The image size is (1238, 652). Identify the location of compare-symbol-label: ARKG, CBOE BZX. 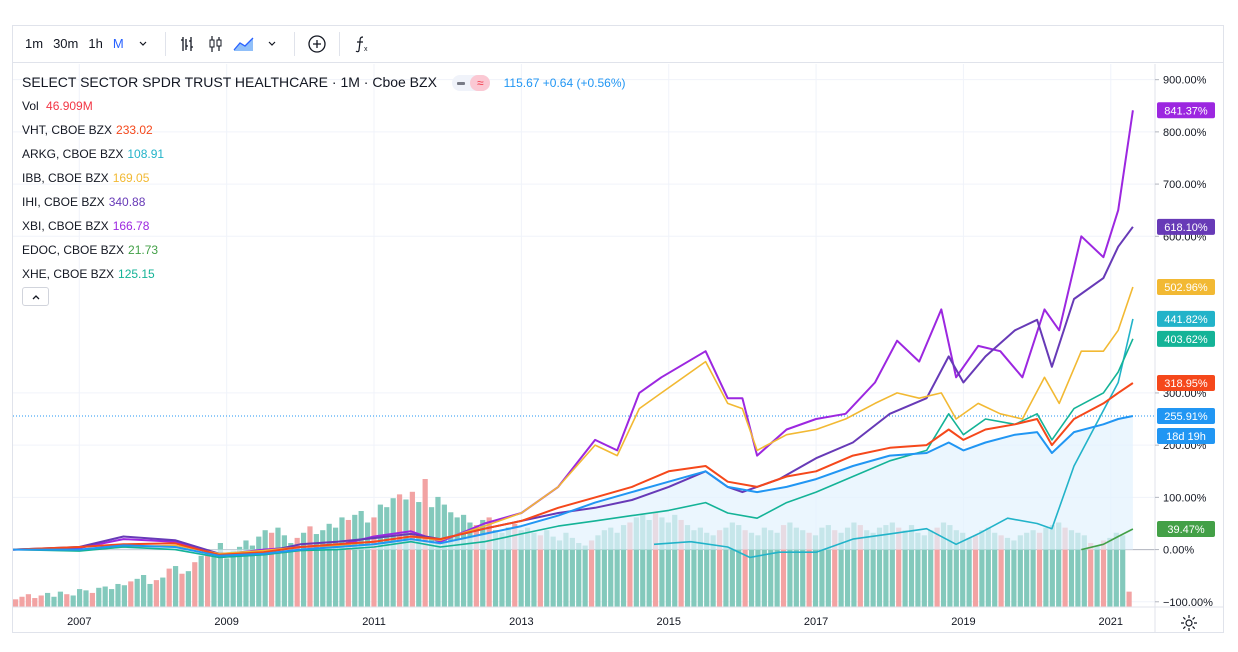
(73, 154).